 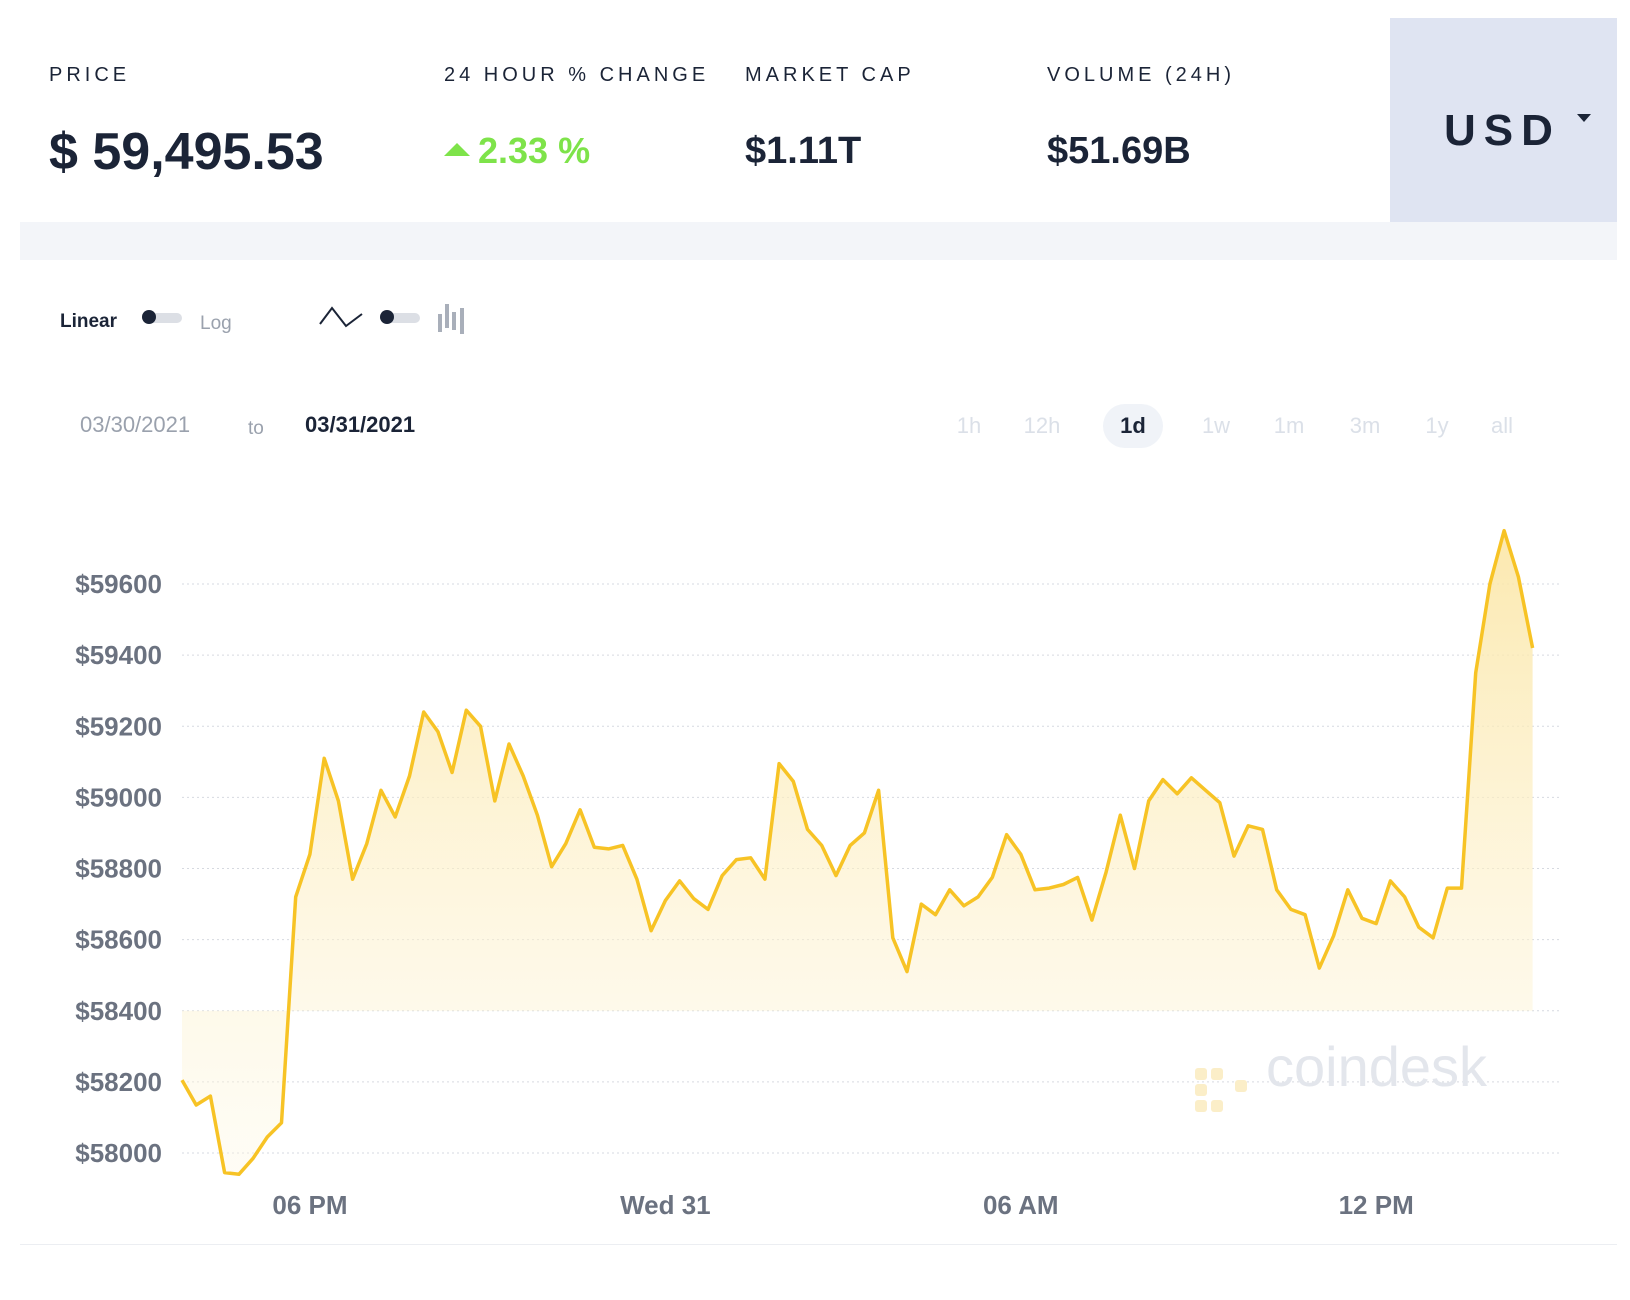 I want to click on change-value: 2.33 %, so click(x=534, y=150).